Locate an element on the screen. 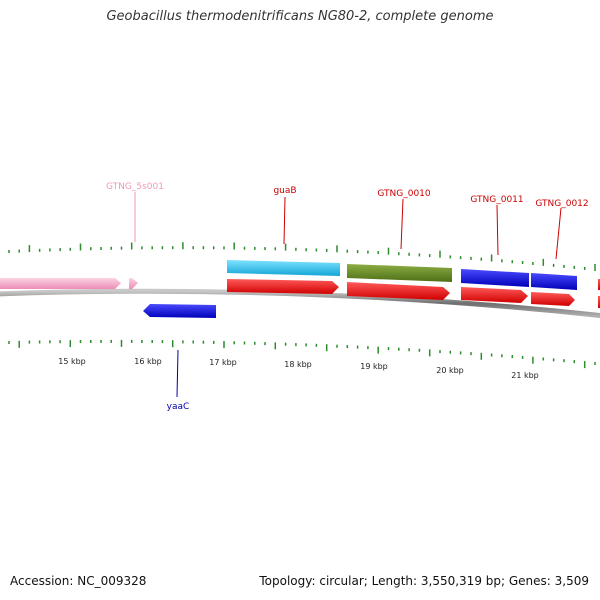 This screenshot has height=600, width=600. gene-arrow-yaac is located at coordinates (179, 311).